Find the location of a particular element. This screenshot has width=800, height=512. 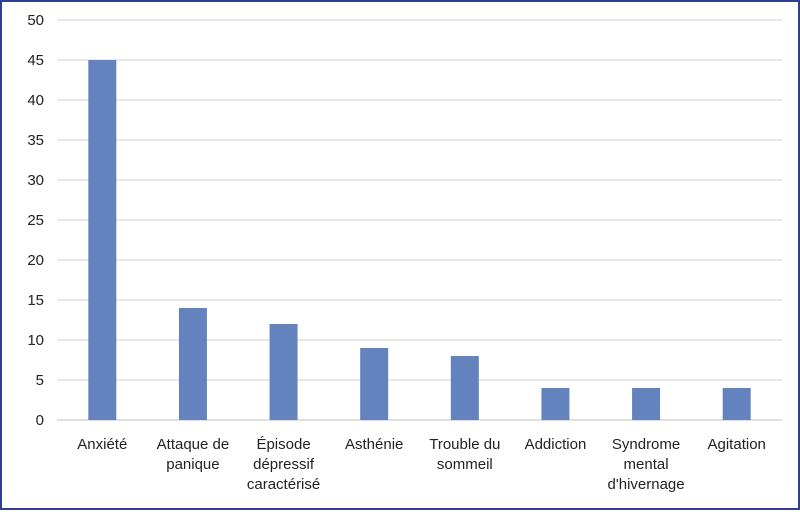

x-category-label: Trouble du sommeil is located at coordinates (464, 454).